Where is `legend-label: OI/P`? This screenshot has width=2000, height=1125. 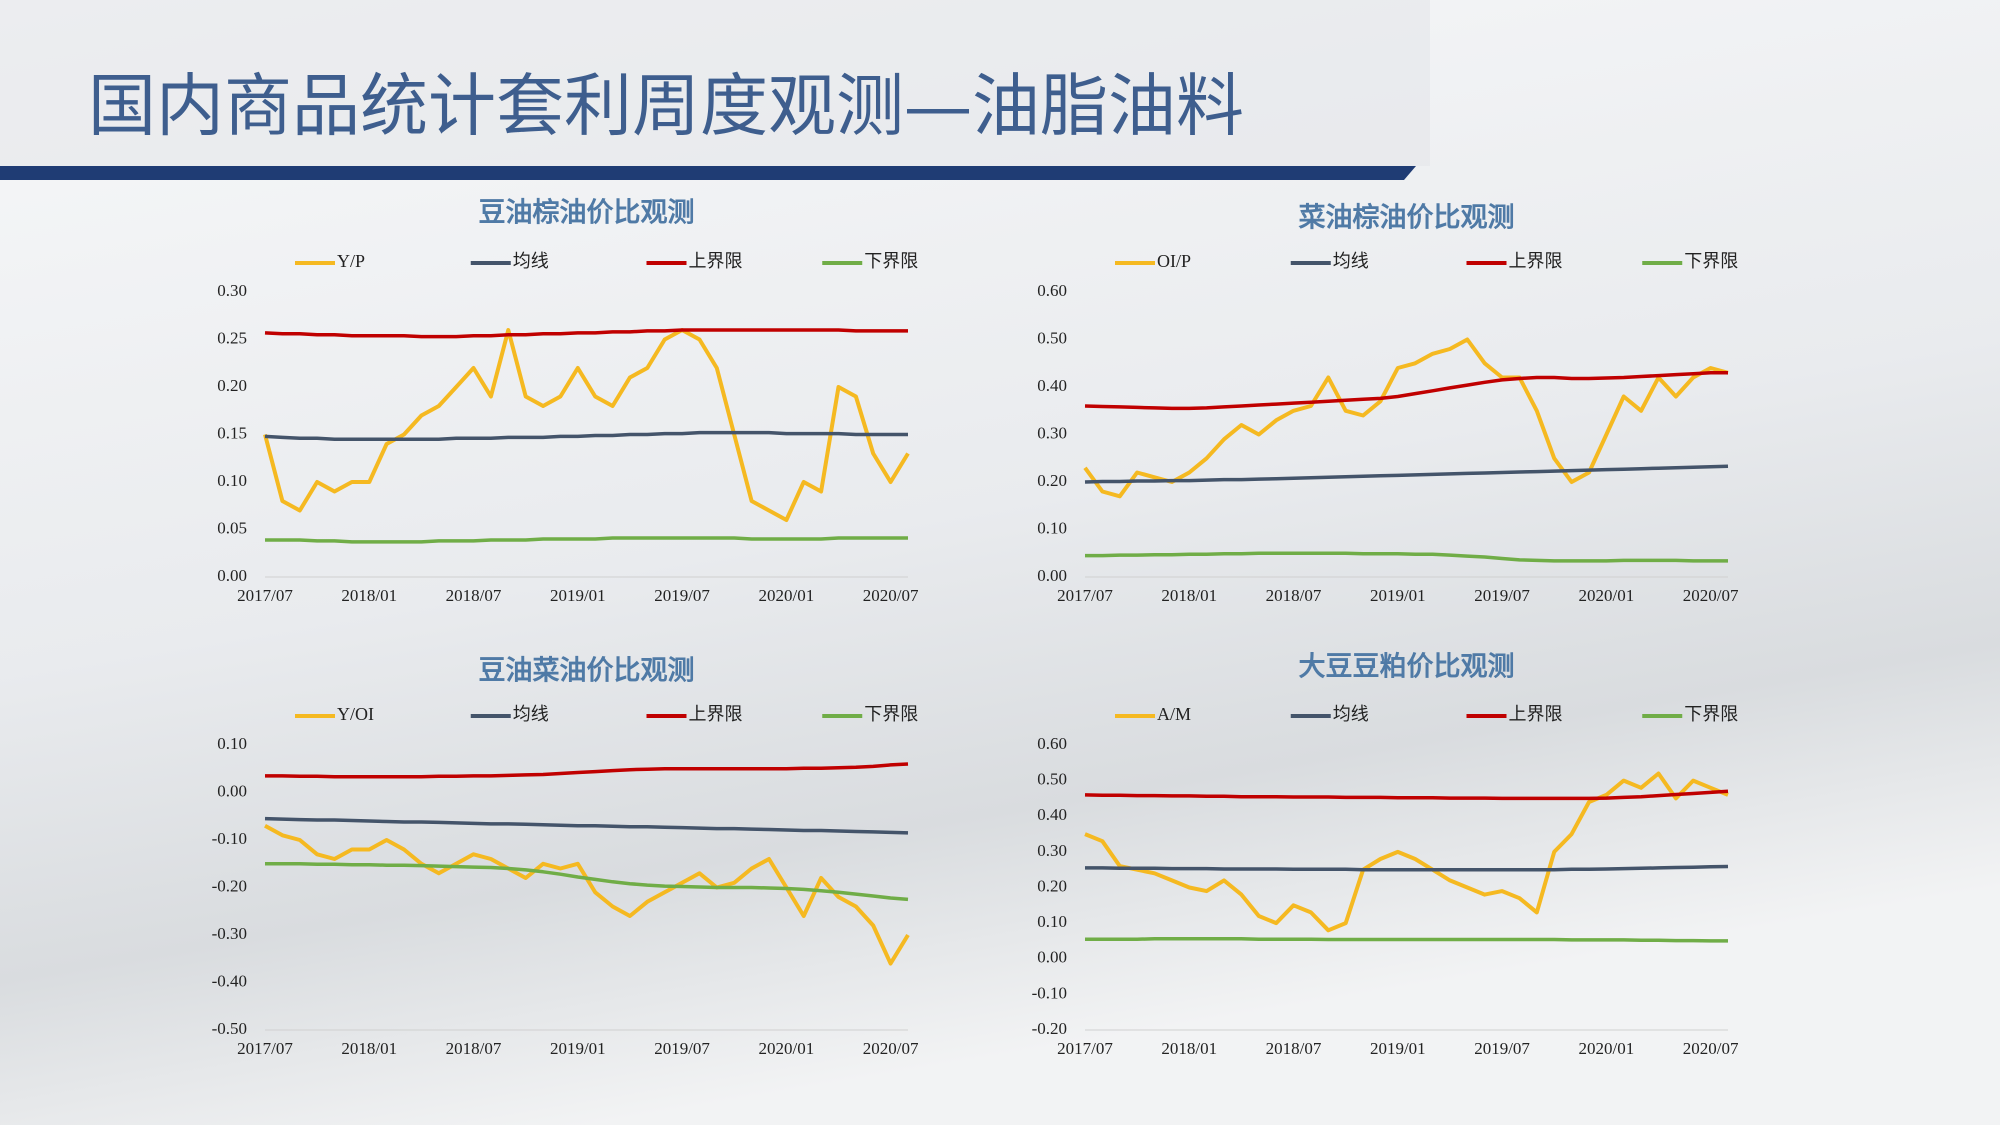 legend-label: OI/P is located at coordinates (1174, 261).